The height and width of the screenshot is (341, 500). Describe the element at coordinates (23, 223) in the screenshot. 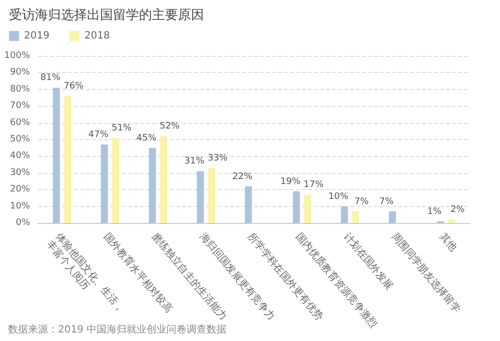

I see `y-tick-label: 0%` at that location.